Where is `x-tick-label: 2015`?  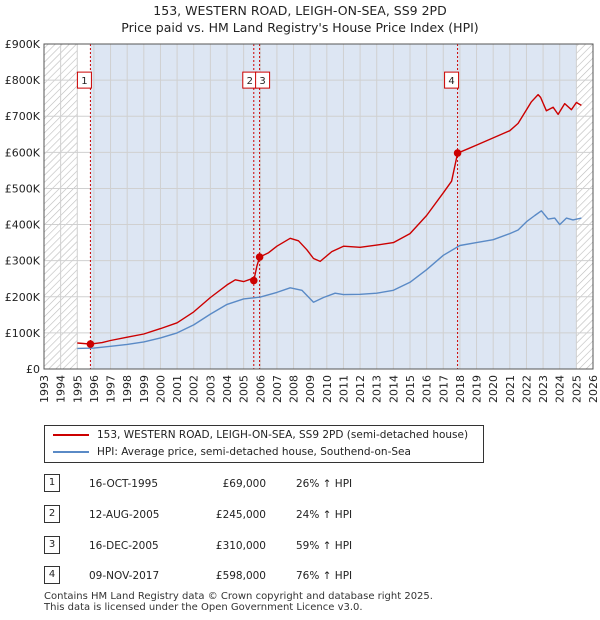
x-tick-label: 2015 is located at coordinates (410, 389).